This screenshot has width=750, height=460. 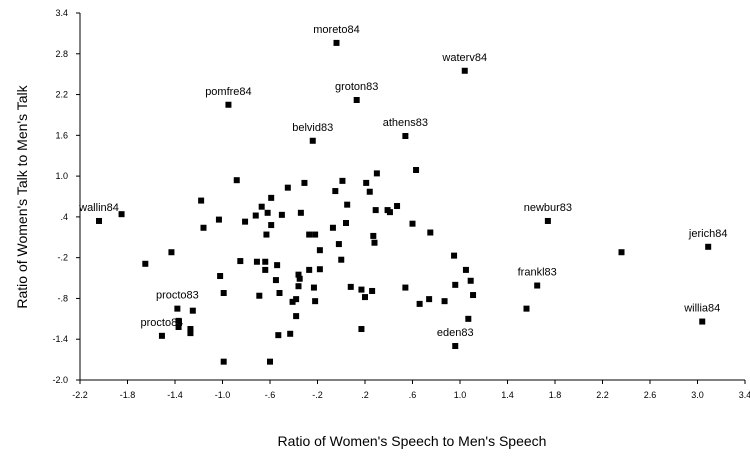 I want to click on point-label: frankl83, so click(x=537, y=273).